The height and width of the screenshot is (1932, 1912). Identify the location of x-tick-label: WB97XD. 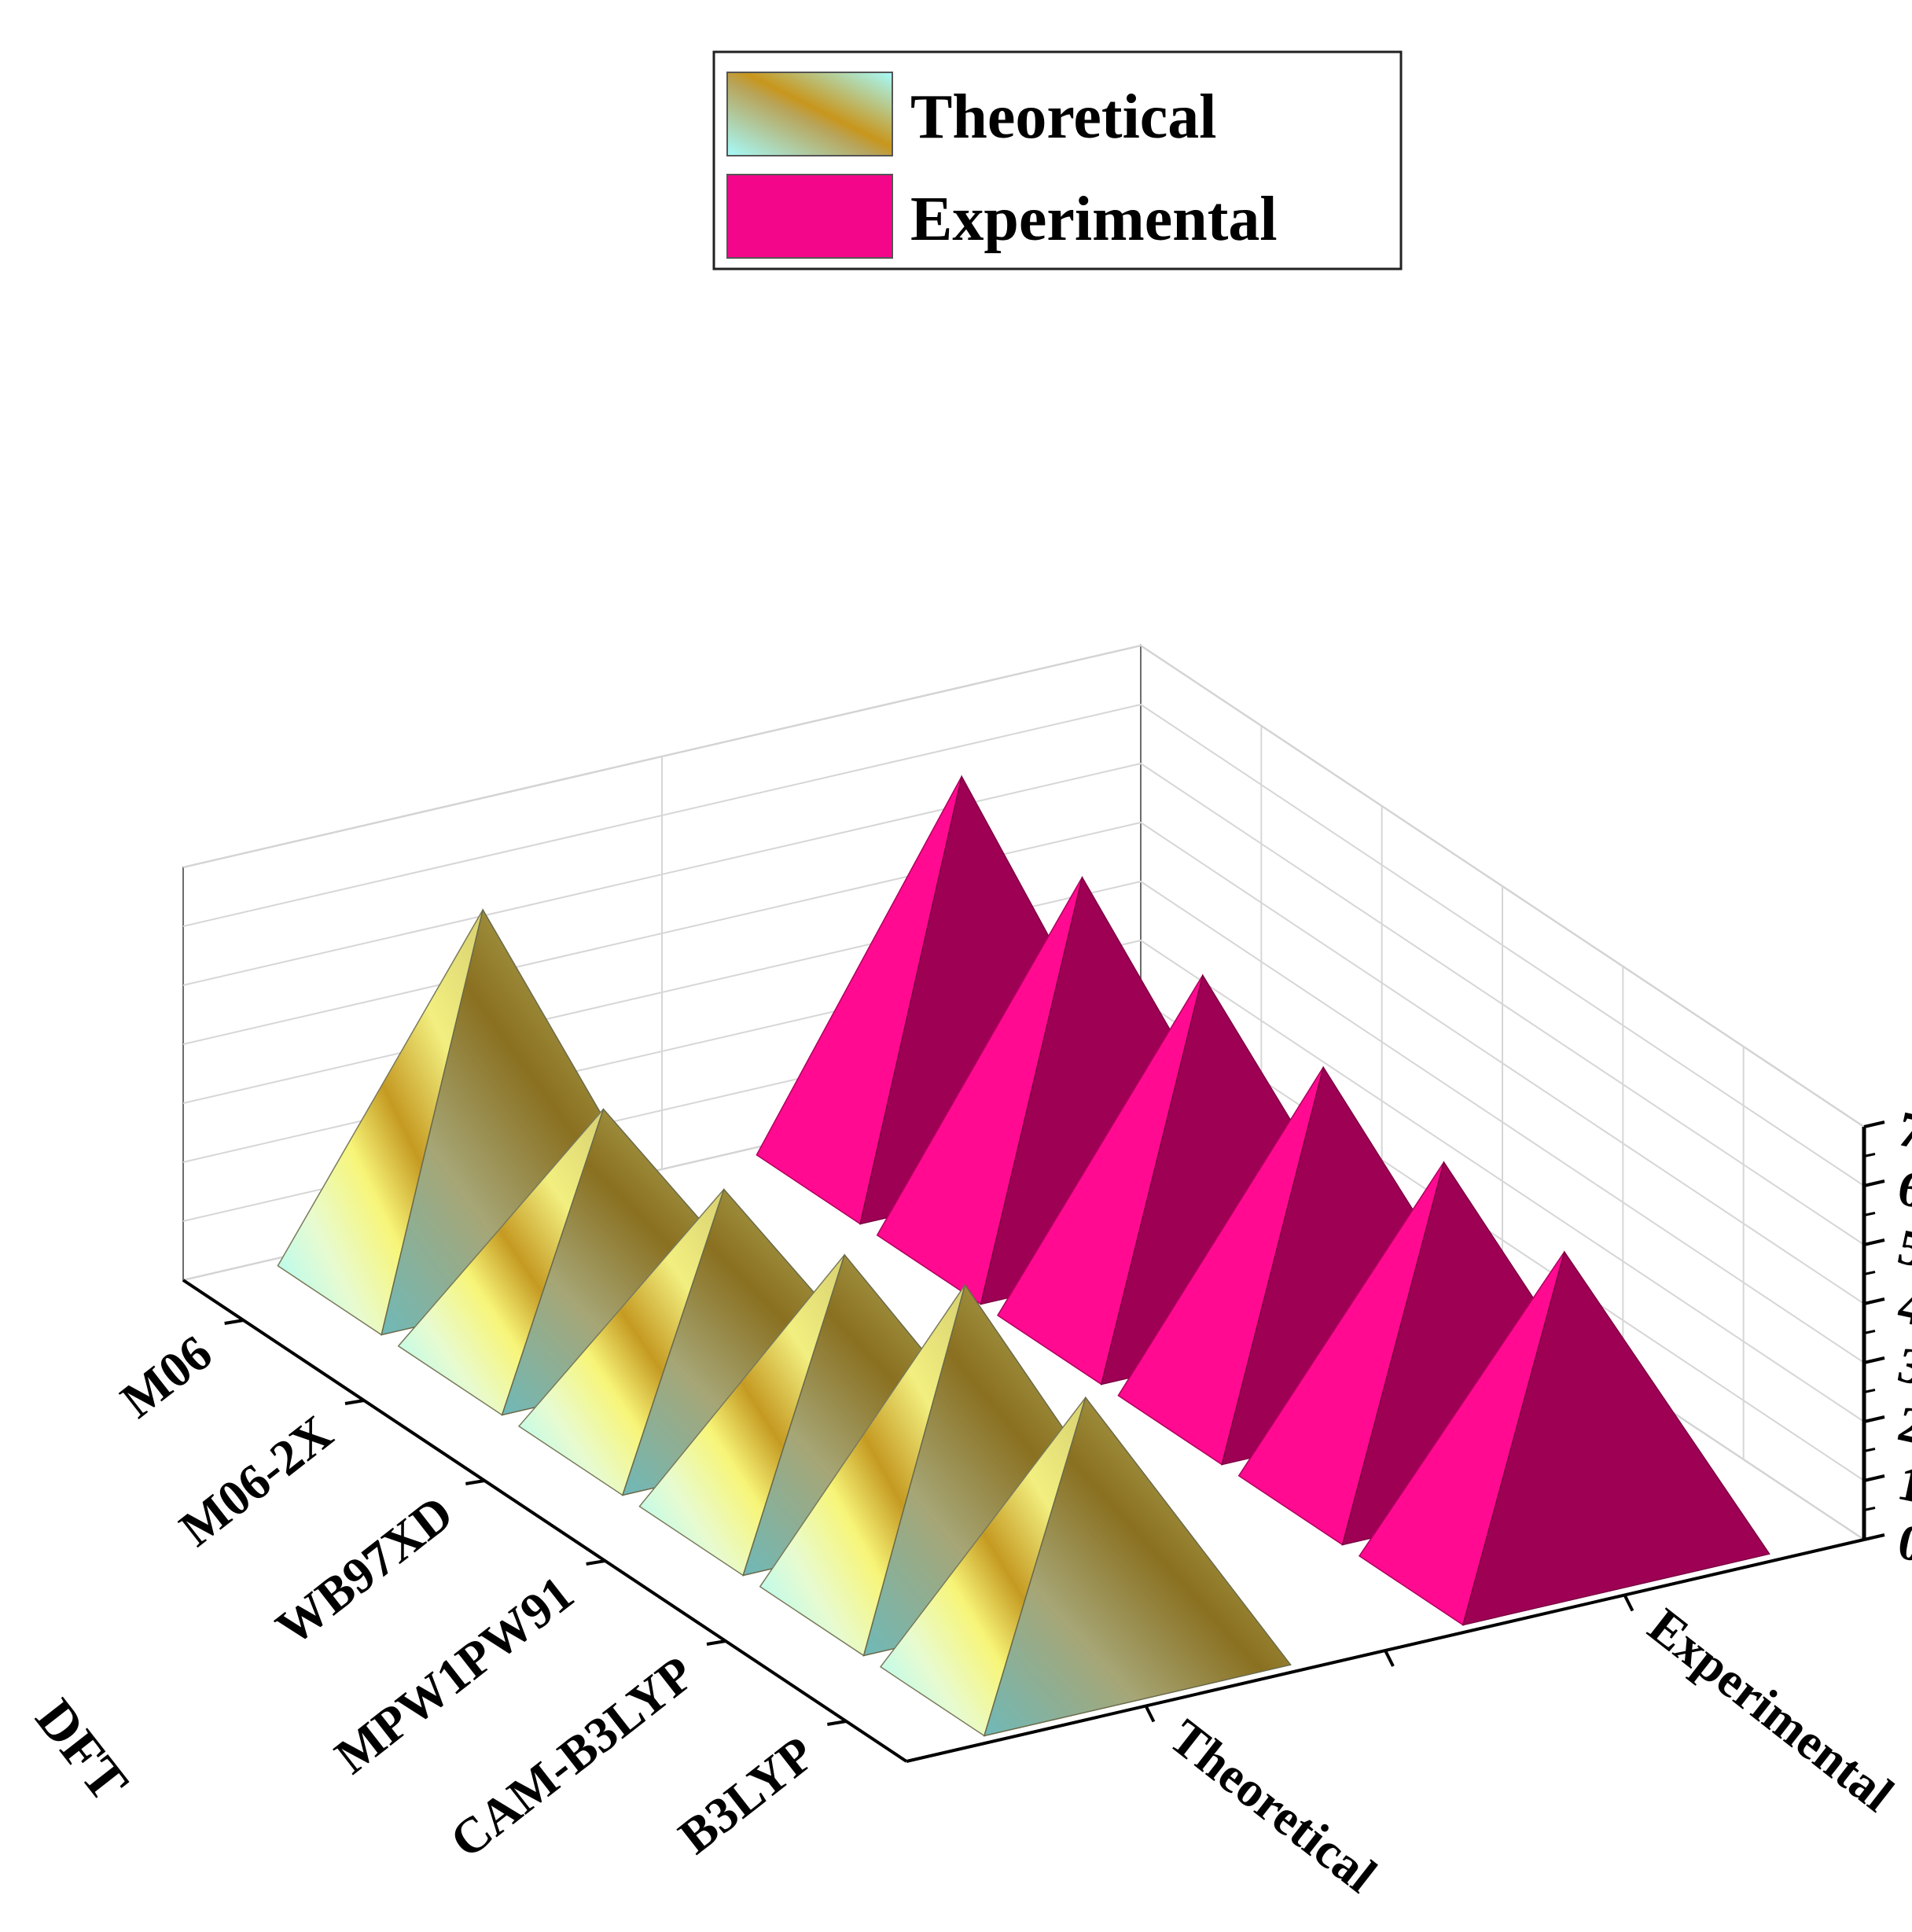
(364, 1570).